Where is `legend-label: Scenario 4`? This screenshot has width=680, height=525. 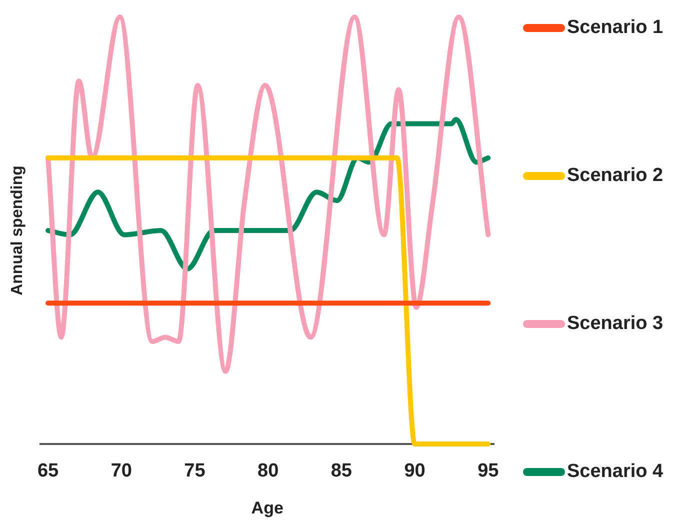 legend-label: Scenario 4 is located at coordinates (615, 472).